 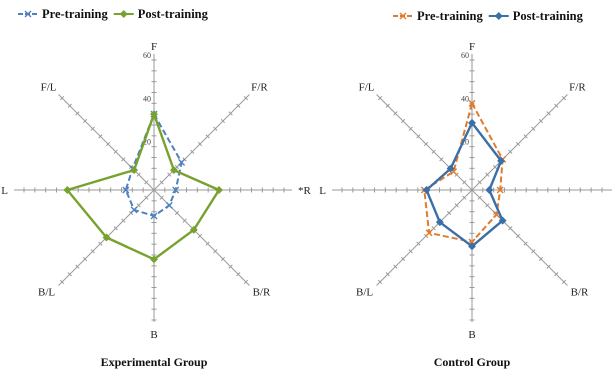 I want to click on legend-label: Post-training, so click(x=548, y=16).